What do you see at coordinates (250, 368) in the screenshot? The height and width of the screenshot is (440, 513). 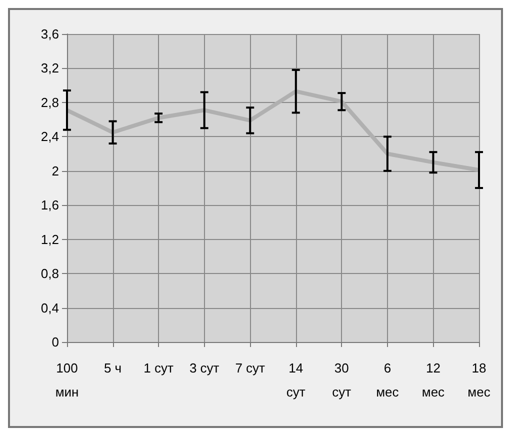 I see `x-tick-label: 7 сут` at bounding box center [250, 368].